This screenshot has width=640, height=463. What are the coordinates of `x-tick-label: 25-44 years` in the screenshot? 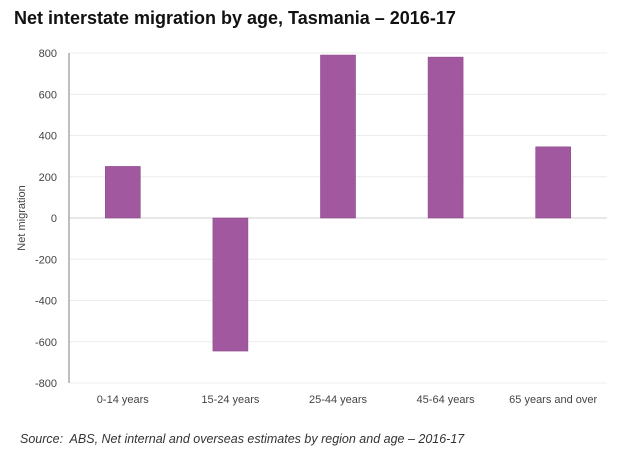 It's located at (338, 400).